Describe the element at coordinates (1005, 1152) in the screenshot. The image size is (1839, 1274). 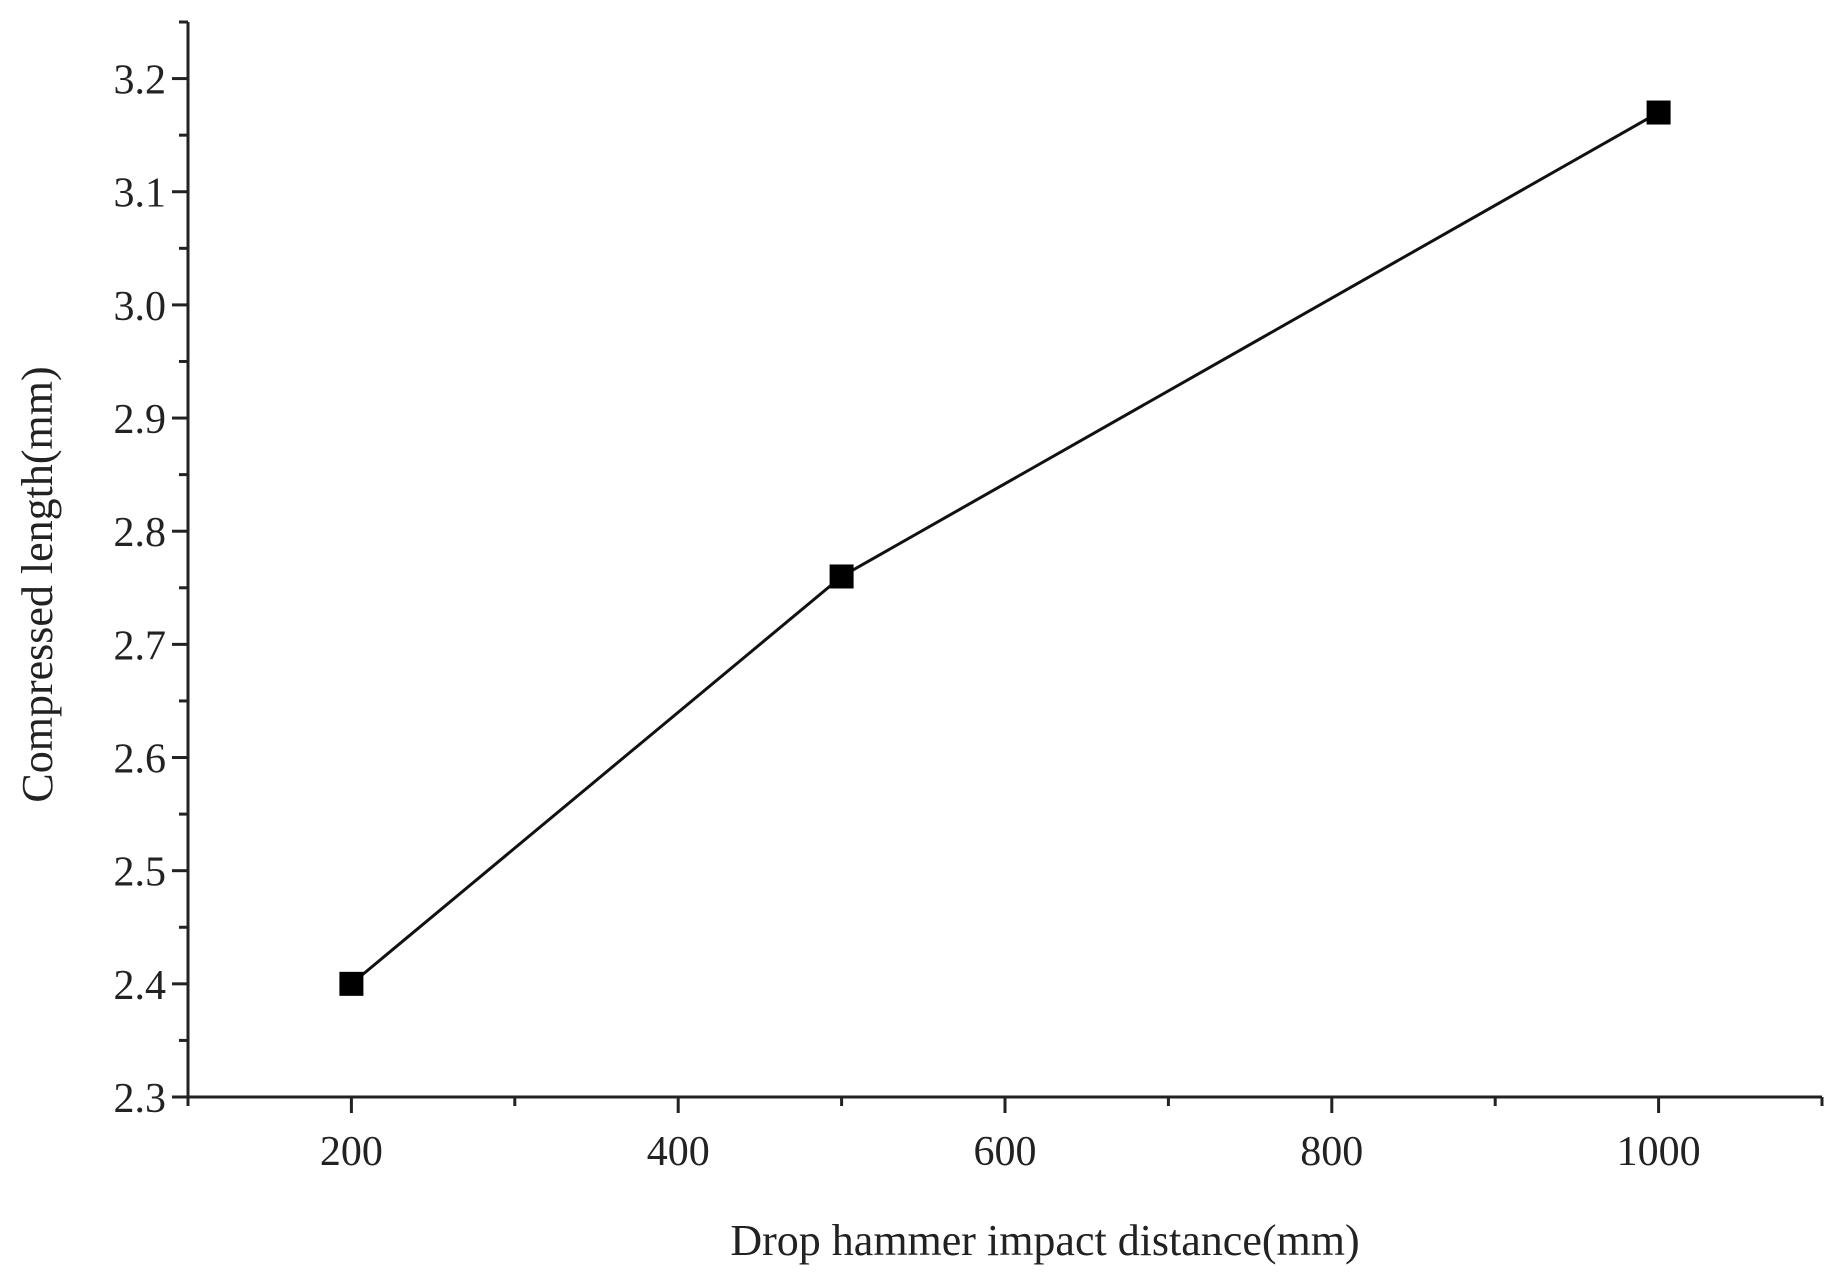
I see `x-tick-label: 600` at that location.